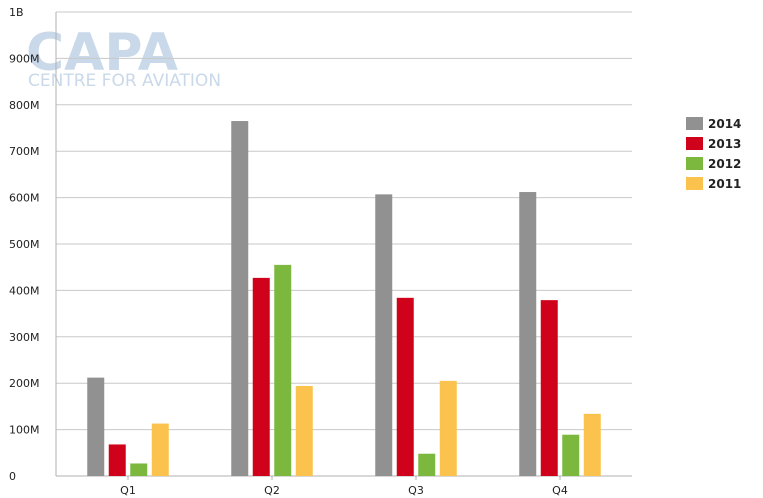  I want to click on legend-label-2014: 2014, so click(724, 124).